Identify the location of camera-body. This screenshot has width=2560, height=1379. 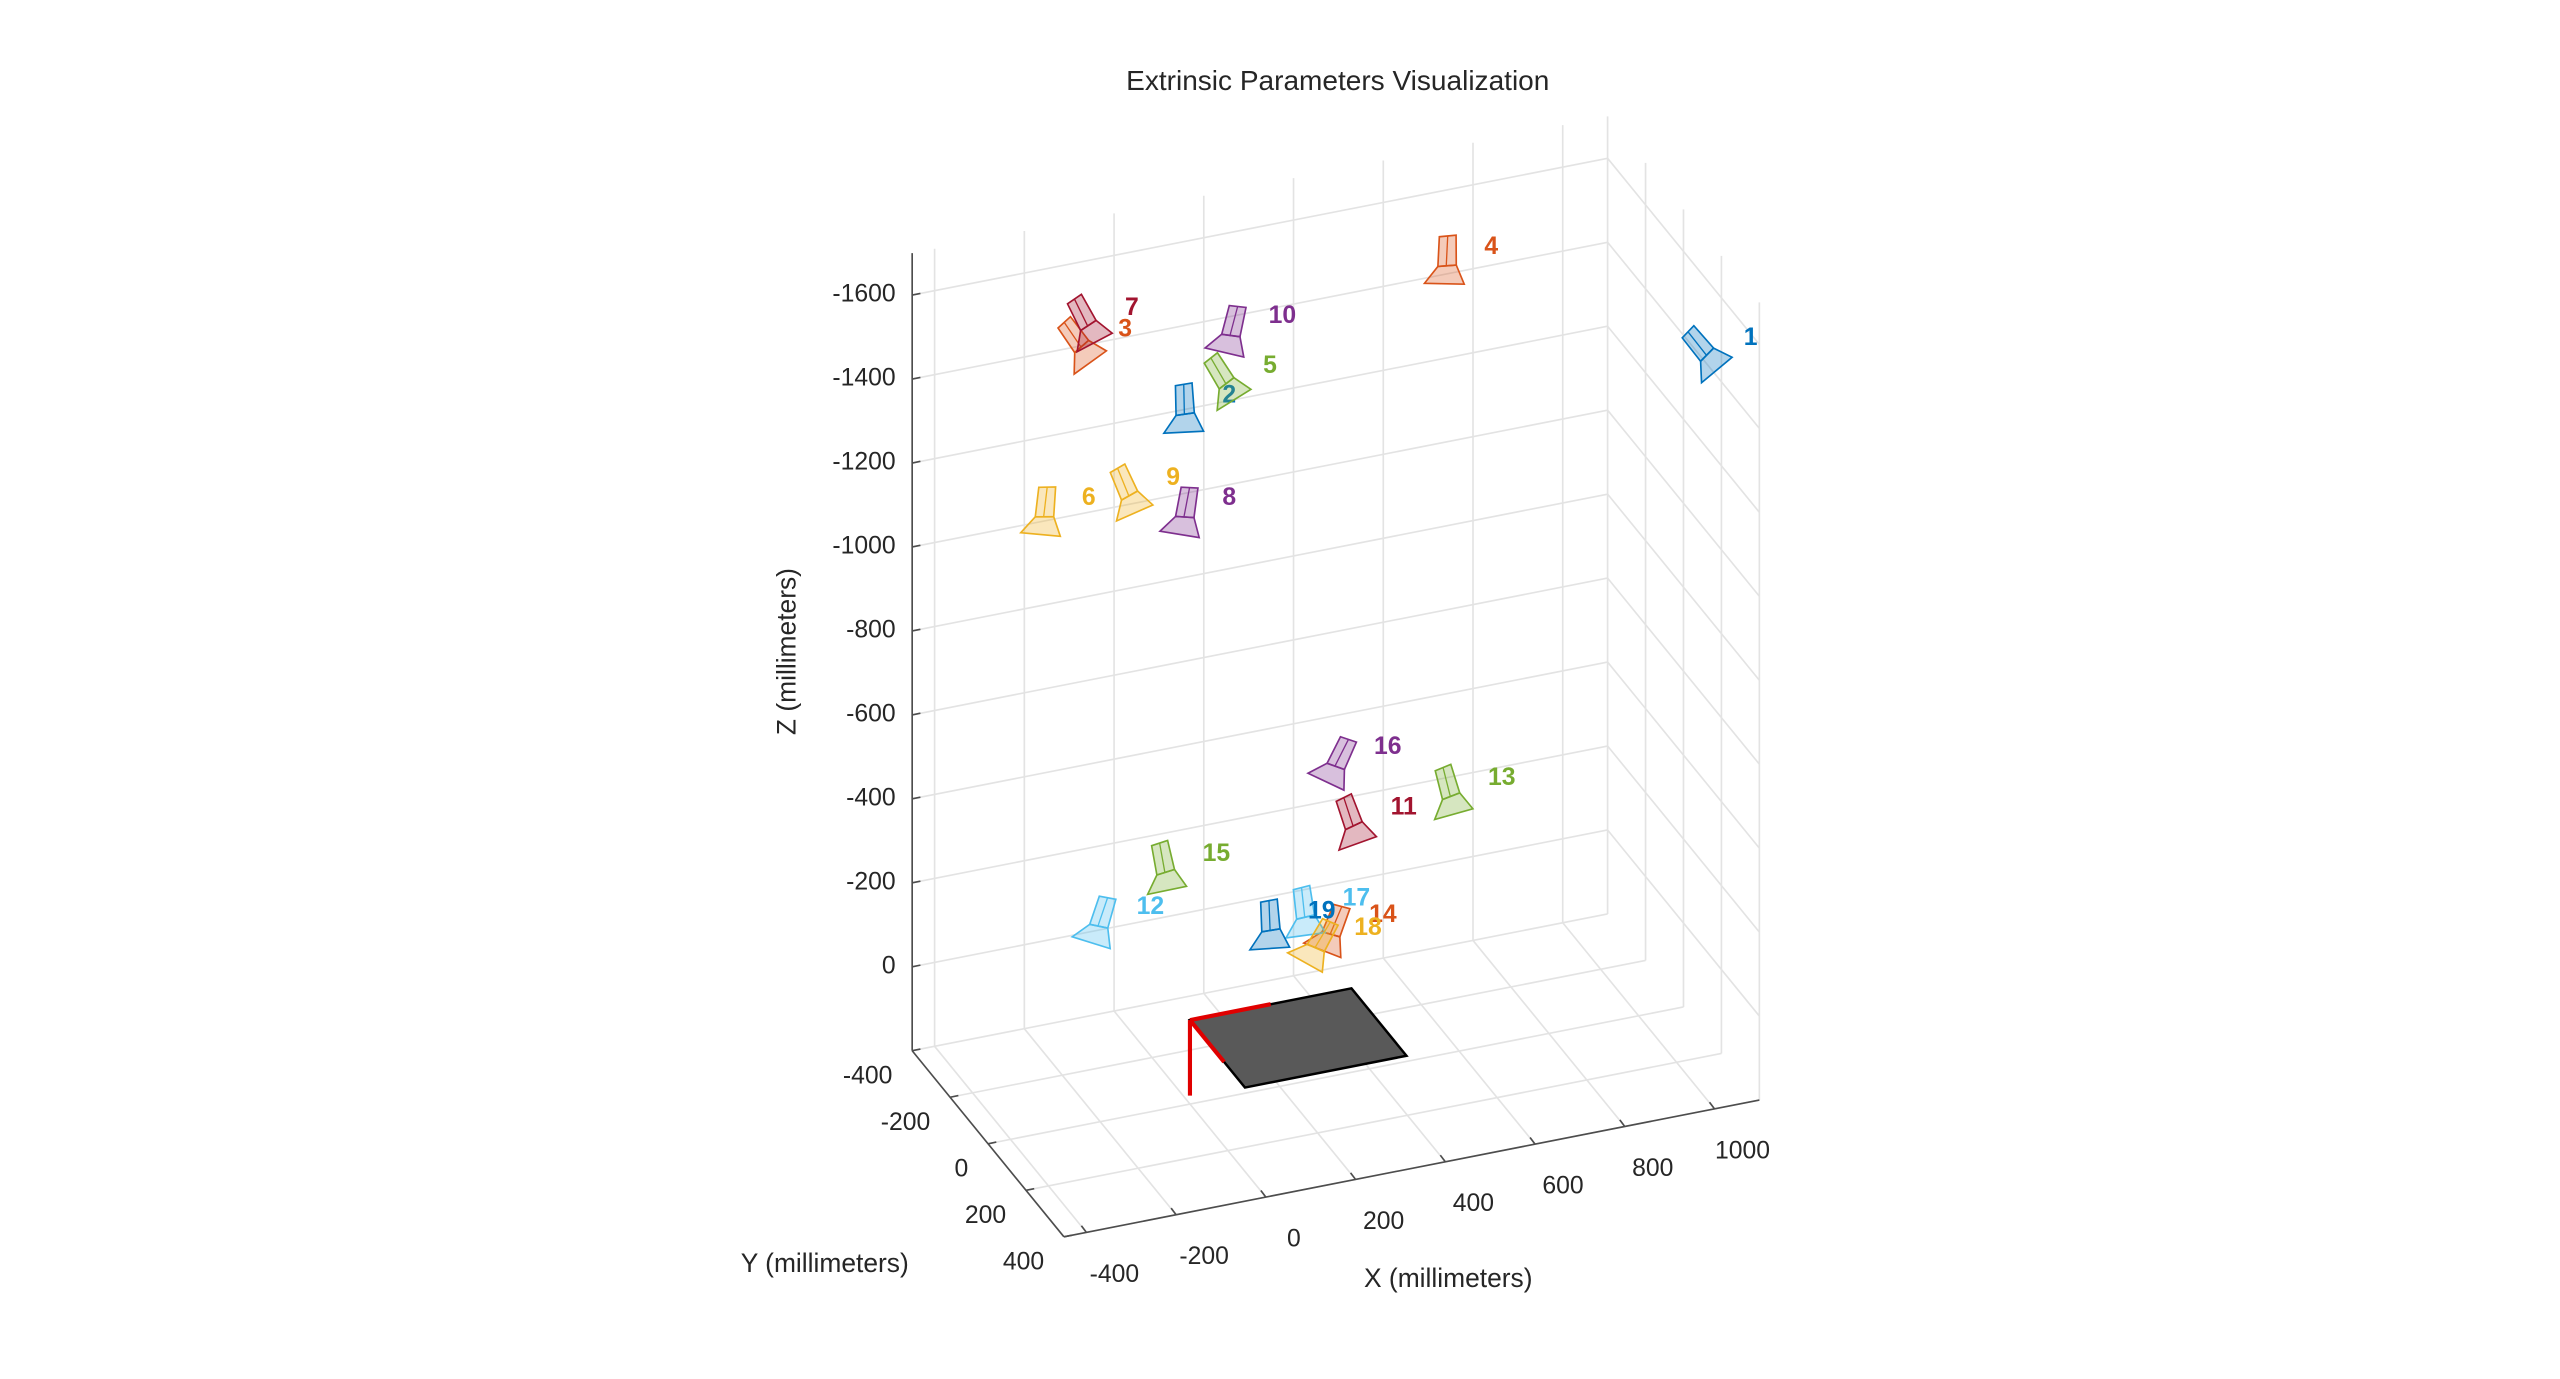
(1045, 502).